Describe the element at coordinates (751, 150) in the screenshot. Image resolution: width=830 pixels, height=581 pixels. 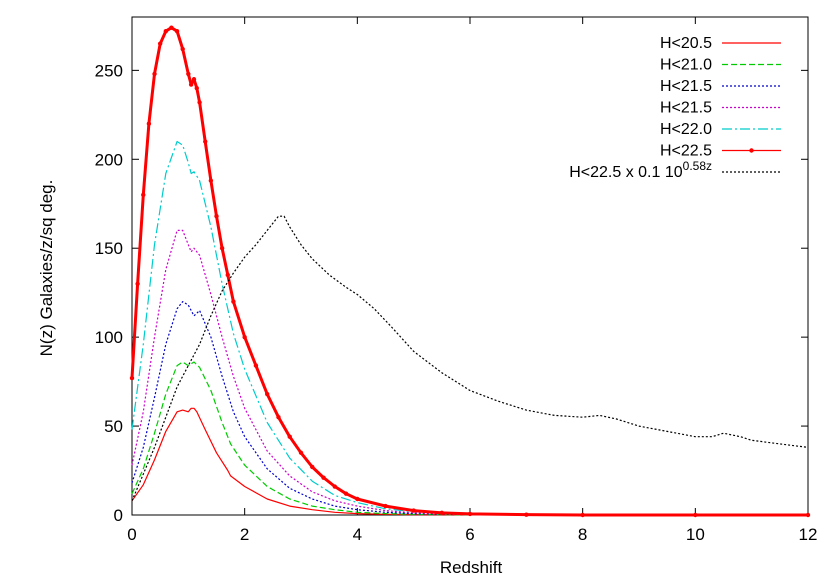
I see `legend-swatch-point` at that location.